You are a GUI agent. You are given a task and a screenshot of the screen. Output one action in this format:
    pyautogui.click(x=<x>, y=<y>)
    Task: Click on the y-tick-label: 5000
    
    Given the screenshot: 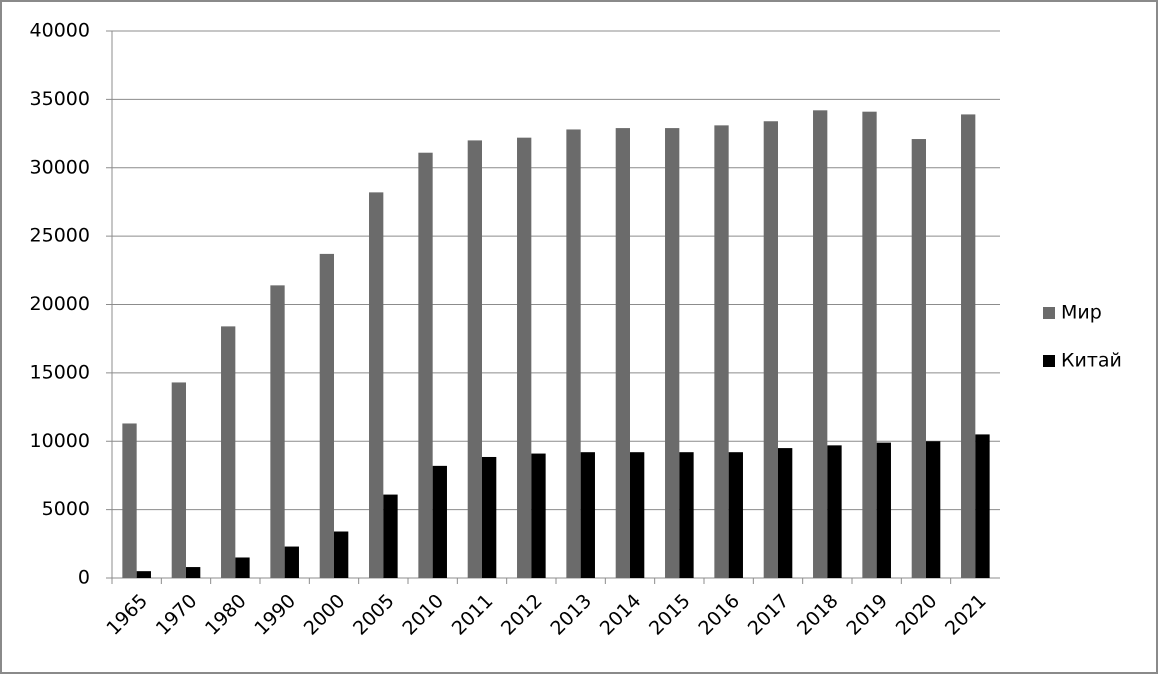 What is the action you would take?
    pyautogui.click(x=66, y=509)
    